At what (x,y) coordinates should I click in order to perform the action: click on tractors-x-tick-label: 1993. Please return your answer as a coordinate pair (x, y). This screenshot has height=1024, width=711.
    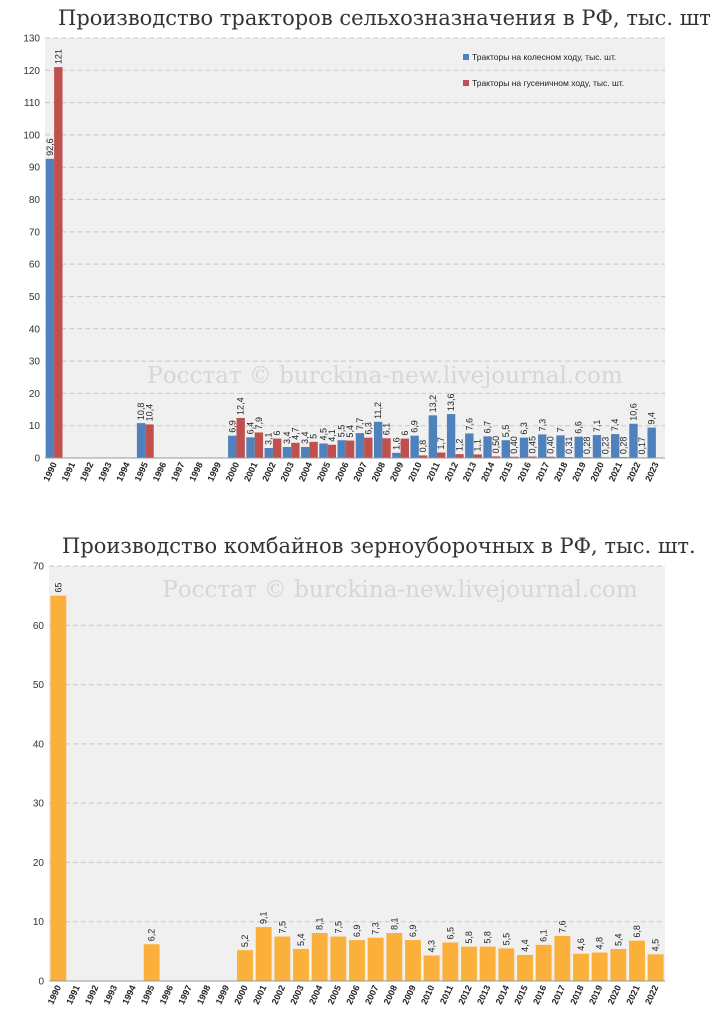
    Looking at the image, I should click on (105, 472).